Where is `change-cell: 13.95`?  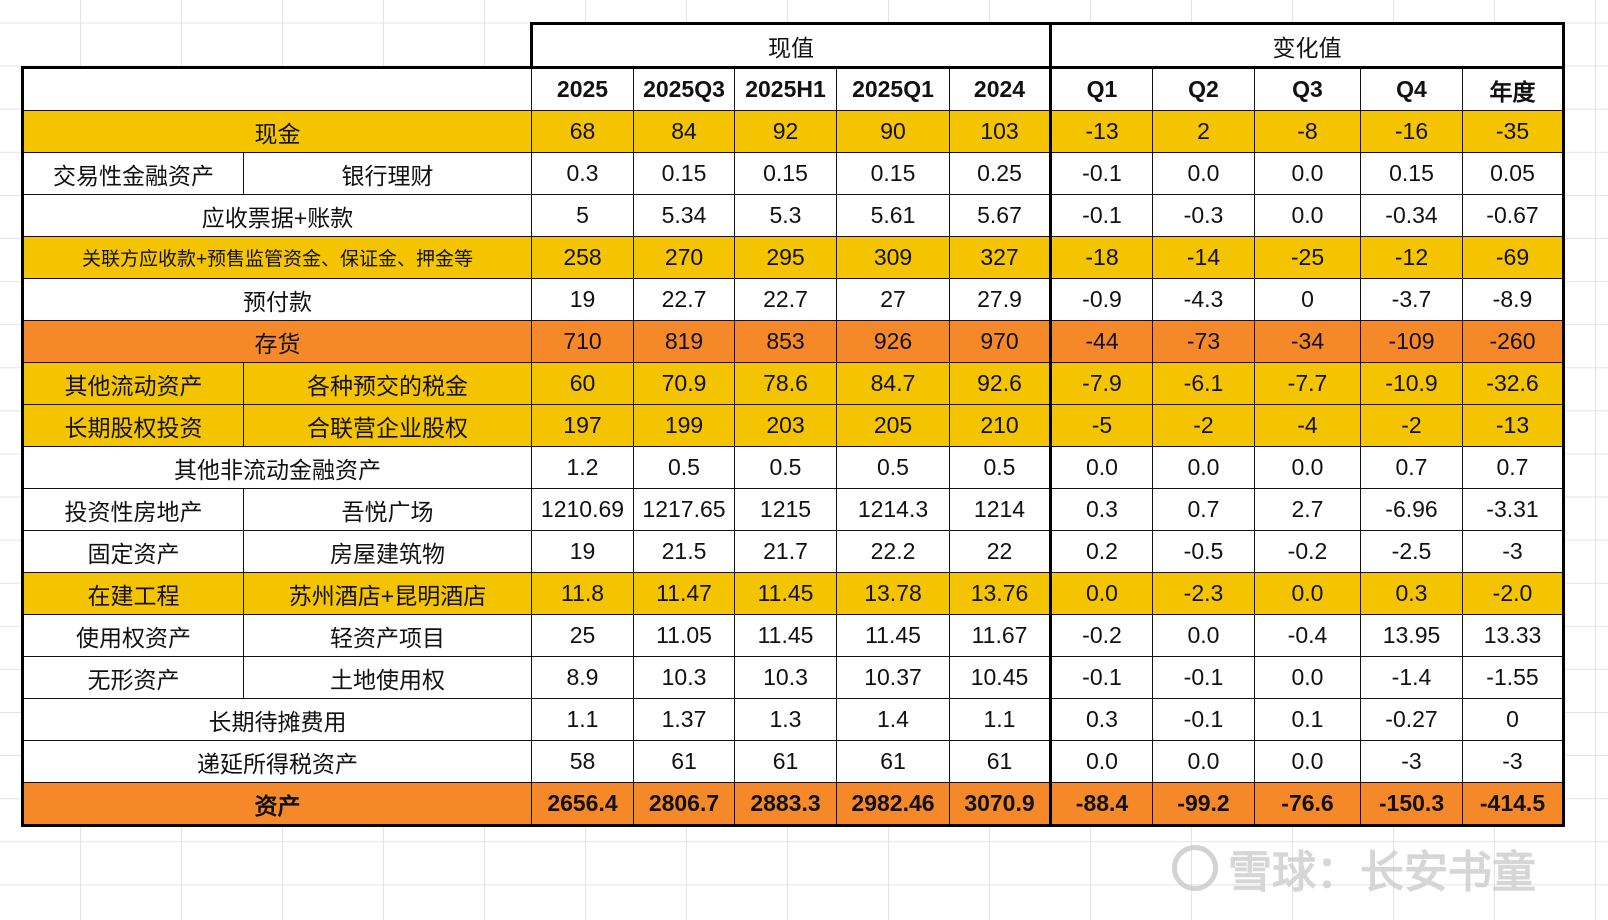 change-cell: 13.95 is located at coordinates (1411, 635).